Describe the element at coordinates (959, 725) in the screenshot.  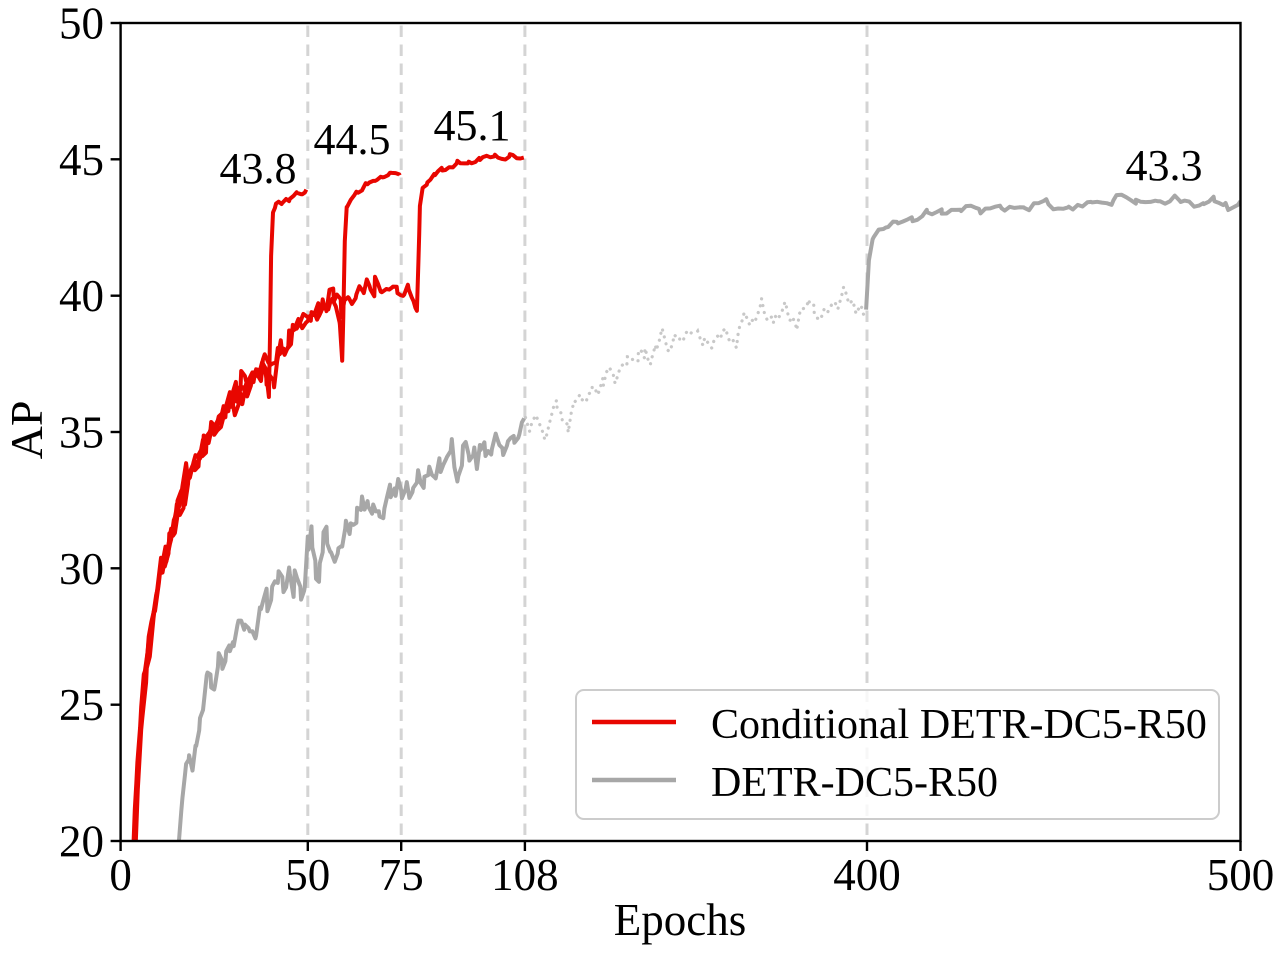
I see `svg-text: Conditional DETR-DC5-R50` at that location.